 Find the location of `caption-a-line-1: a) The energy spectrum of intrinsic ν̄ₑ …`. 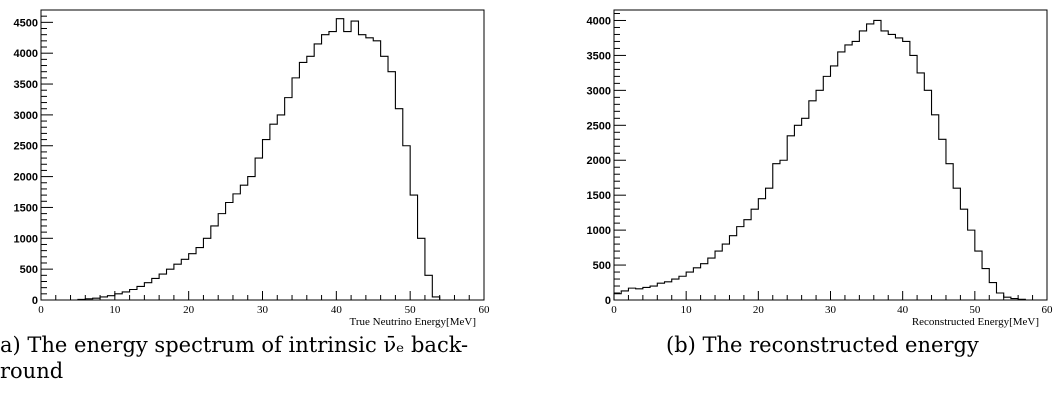

caption-a-line-1: a) The energy spectrum of intrinsic ν̄ₑ … is located at coordinates (234, 345).